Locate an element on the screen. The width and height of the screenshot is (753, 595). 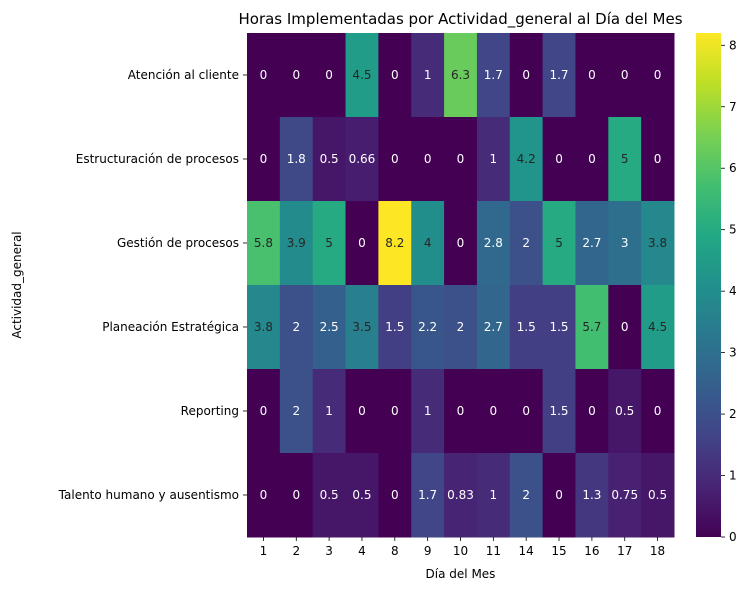
x-tick-label: 14 is located at coordinates (526, 551).